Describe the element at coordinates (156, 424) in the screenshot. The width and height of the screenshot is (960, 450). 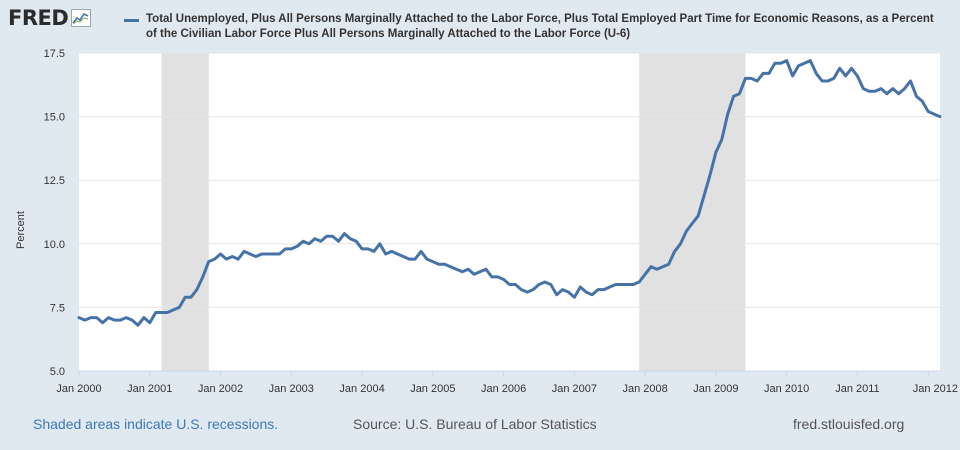
I see `recession-note-link: Shaded areas indicate U.S. recessions.` at that location.